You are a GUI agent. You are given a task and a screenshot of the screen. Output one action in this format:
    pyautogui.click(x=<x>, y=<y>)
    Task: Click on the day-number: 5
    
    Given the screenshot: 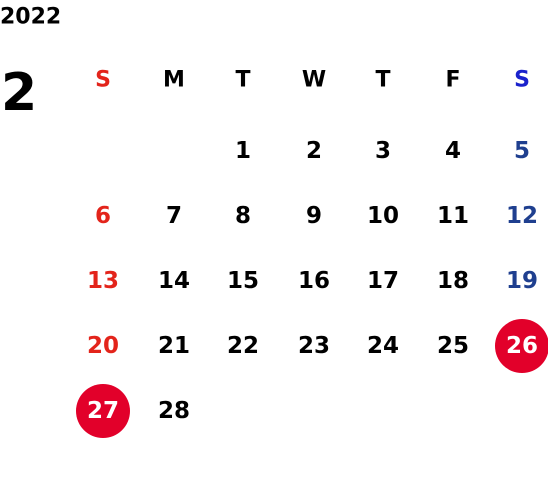 What is the action you would take?
    pyautogui.click(x=522, y=151)
    